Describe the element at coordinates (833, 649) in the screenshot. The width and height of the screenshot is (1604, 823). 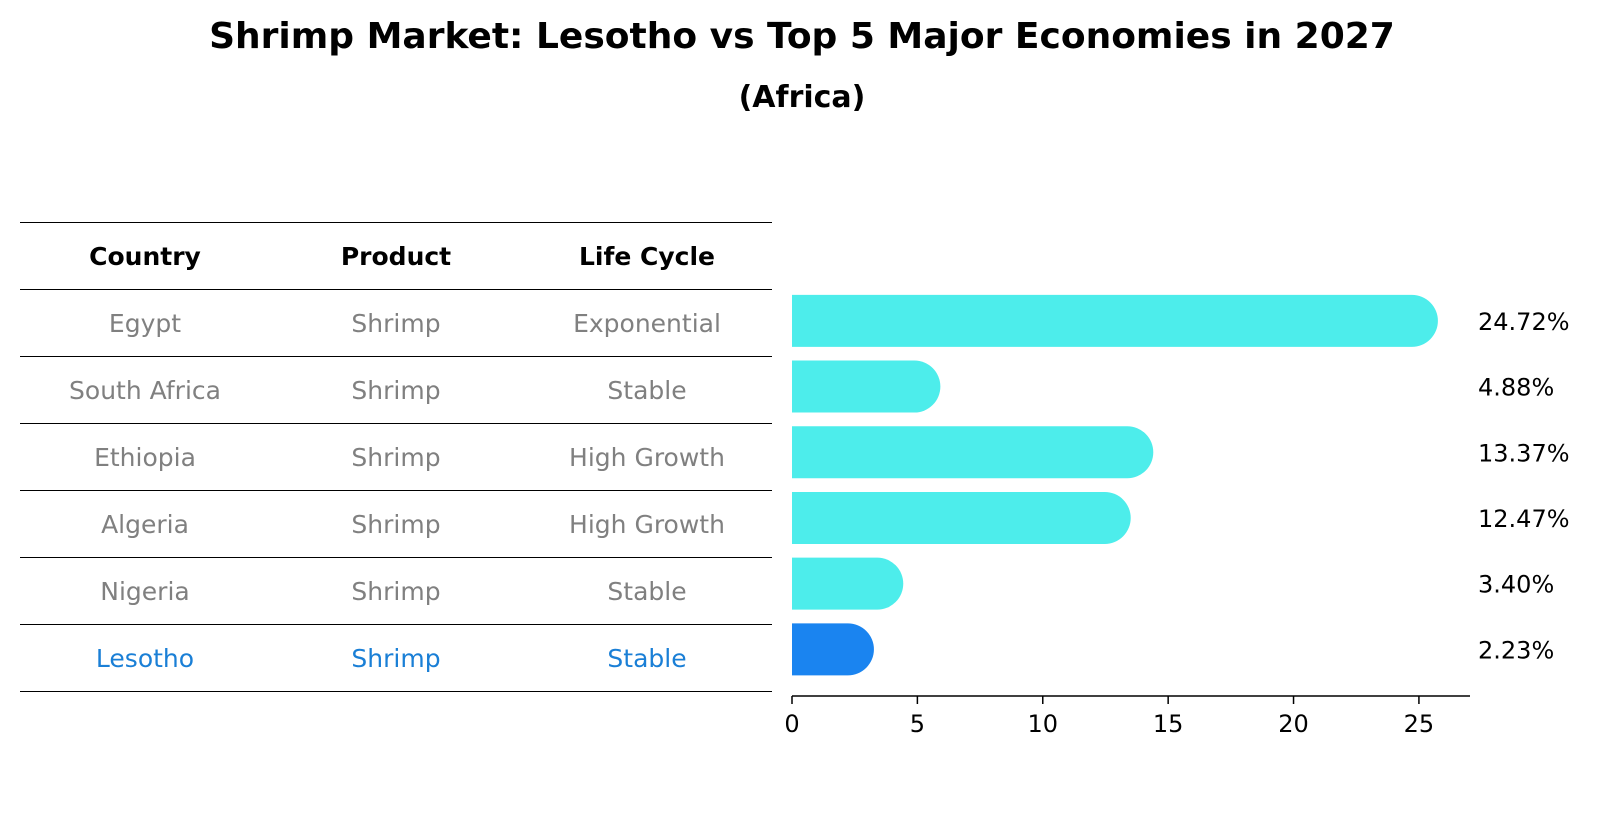
I see `bar-lesotho` at that location.